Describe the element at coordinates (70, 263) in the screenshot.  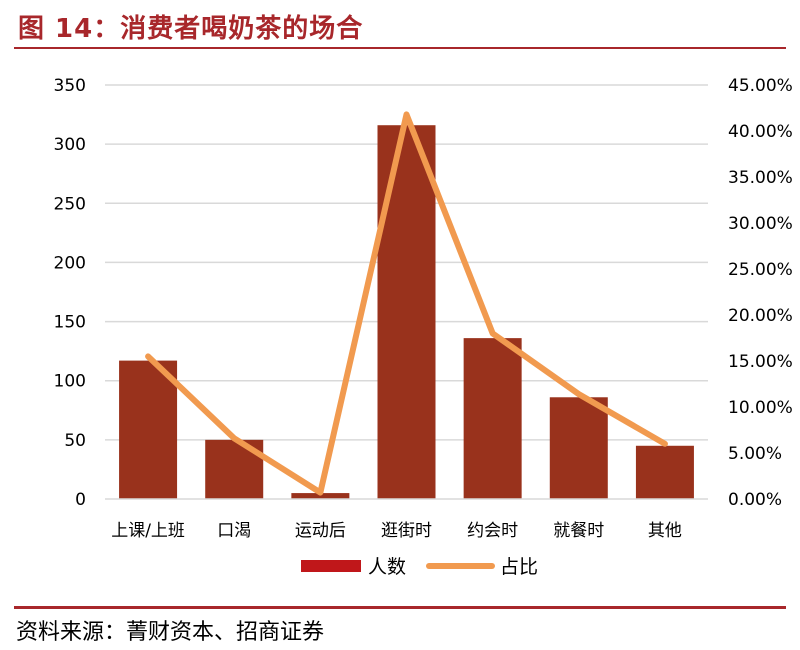
I see `y-left-tick-label: 200` at that location.